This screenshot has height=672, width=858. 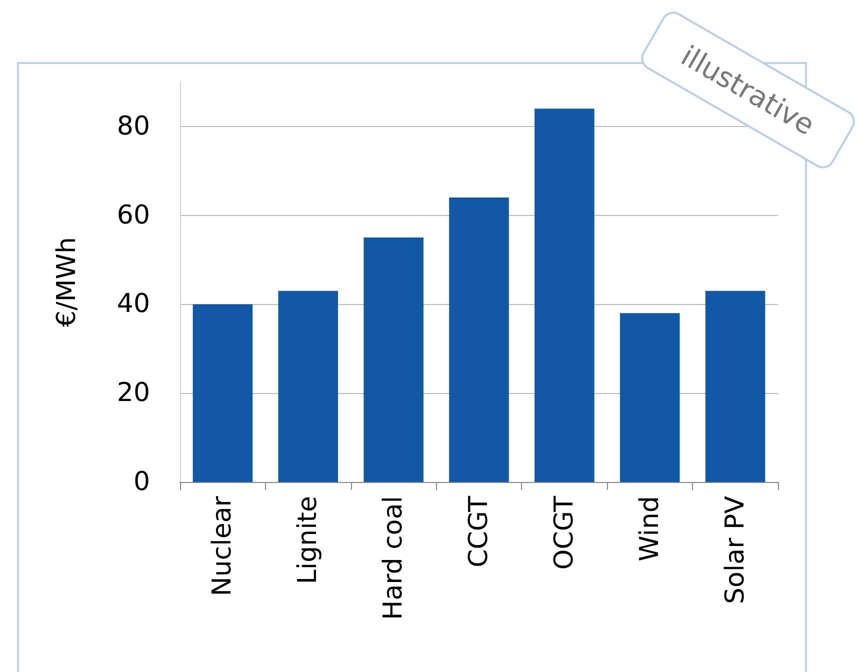 I want to click on y-tick-label: 60, so click(x=133, y=215).